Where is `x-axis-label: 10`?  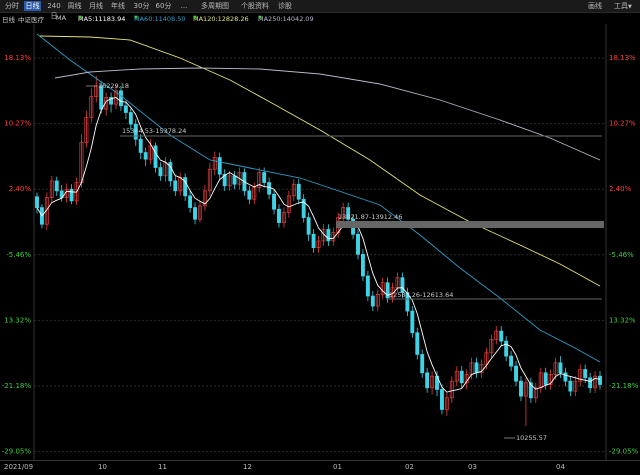 x-axis-label: 10 is located at coordinates (102, 467).